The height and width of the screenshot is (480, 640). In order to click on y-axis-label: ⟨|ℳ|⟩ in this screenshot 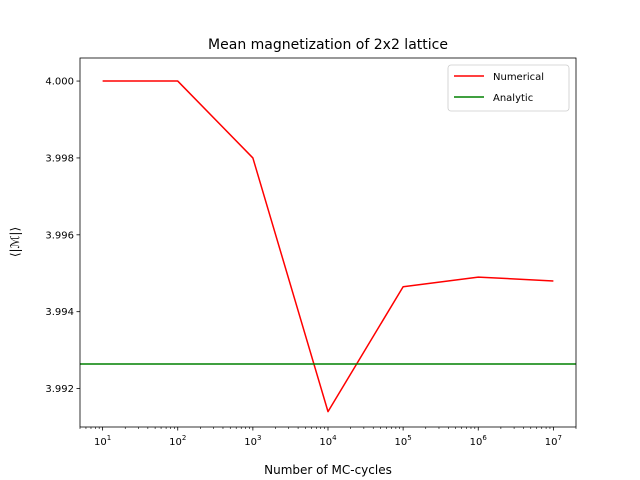, I will do `click(15, 242)`.